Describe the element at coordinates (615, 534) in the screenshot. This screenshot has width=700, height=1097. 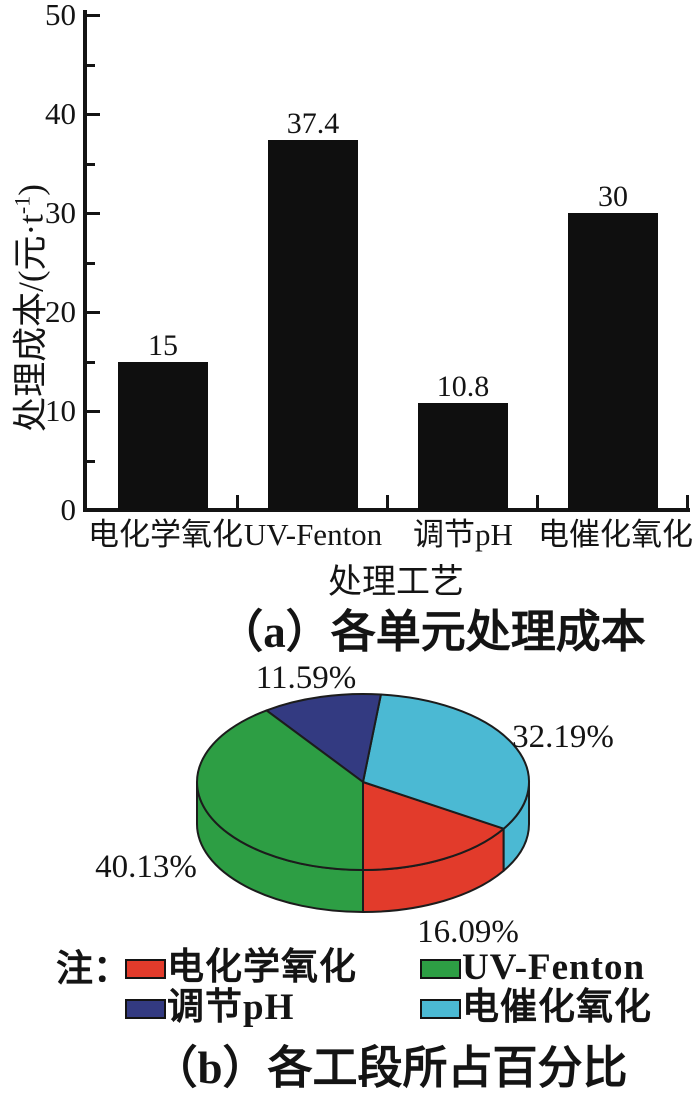
I see `x-category-label: 电催化氧化` at that location.